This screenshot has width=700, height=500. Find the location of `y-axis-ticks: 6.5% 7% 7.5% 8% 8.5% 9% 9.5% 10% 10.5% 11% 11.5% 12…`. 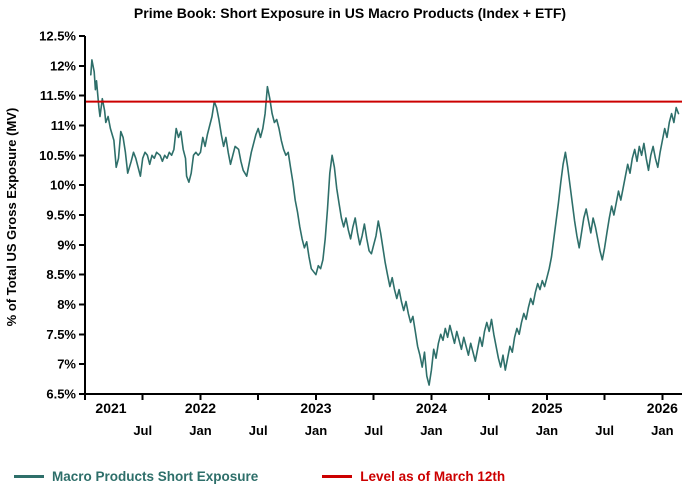

y-axis-ticks: 6.5% 7% 7.5% 8% 8.5% 9% 9.5% 10% 10.5% 11% 11.5% 12… is located at coordinates (62, 215).